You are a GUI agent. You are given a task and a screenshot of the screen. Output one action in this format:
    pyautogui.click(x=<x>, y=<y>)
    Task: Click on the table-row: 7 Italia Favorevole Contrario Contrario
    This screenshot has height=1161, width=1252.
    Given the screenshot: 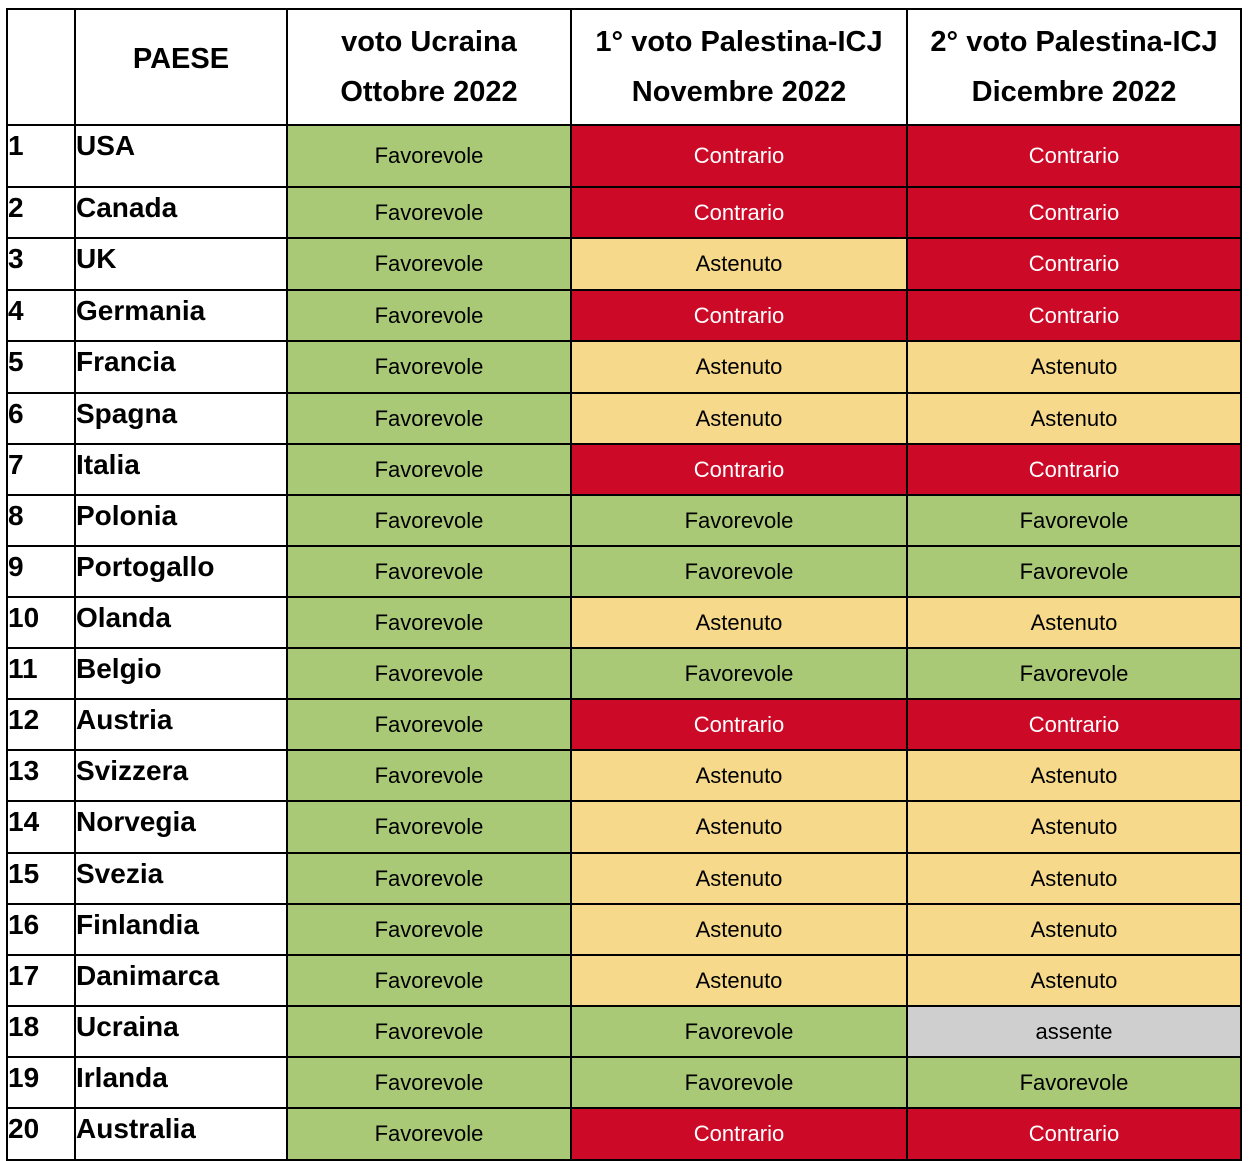 What is the action you would take?
    pyautogui.click(x=624, y=469)
    